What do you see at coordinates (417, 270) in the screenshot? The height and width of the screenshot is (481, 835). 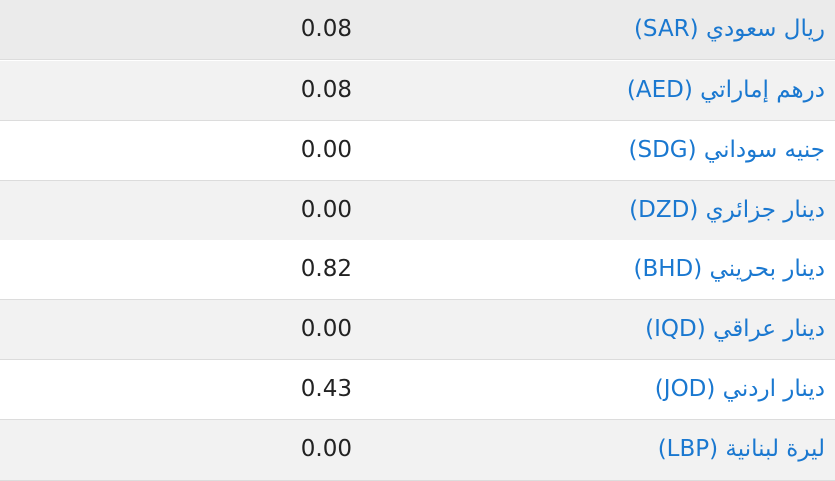 I see `table-row: دينار بحريني (BHD) 0.82` at bounding box center [417, 270].